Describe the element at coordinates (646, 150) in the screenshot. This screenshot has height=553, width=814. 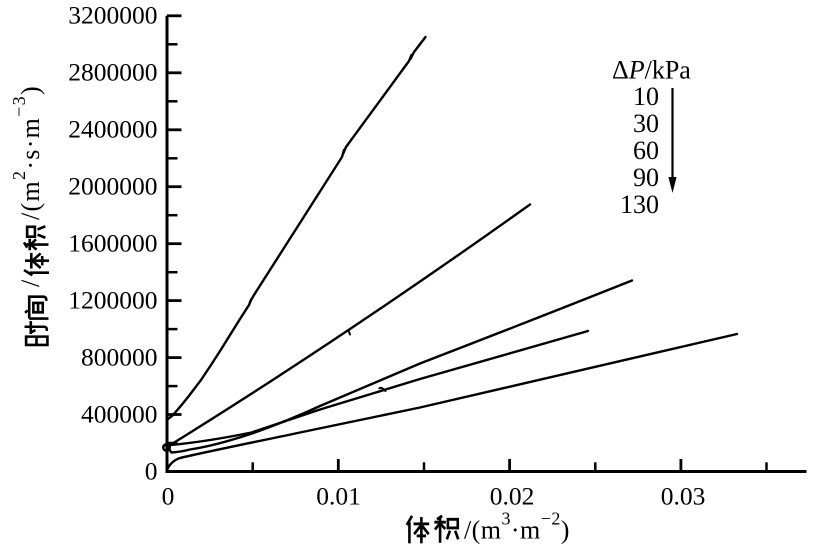
I see `svg-text: 60` at that location.